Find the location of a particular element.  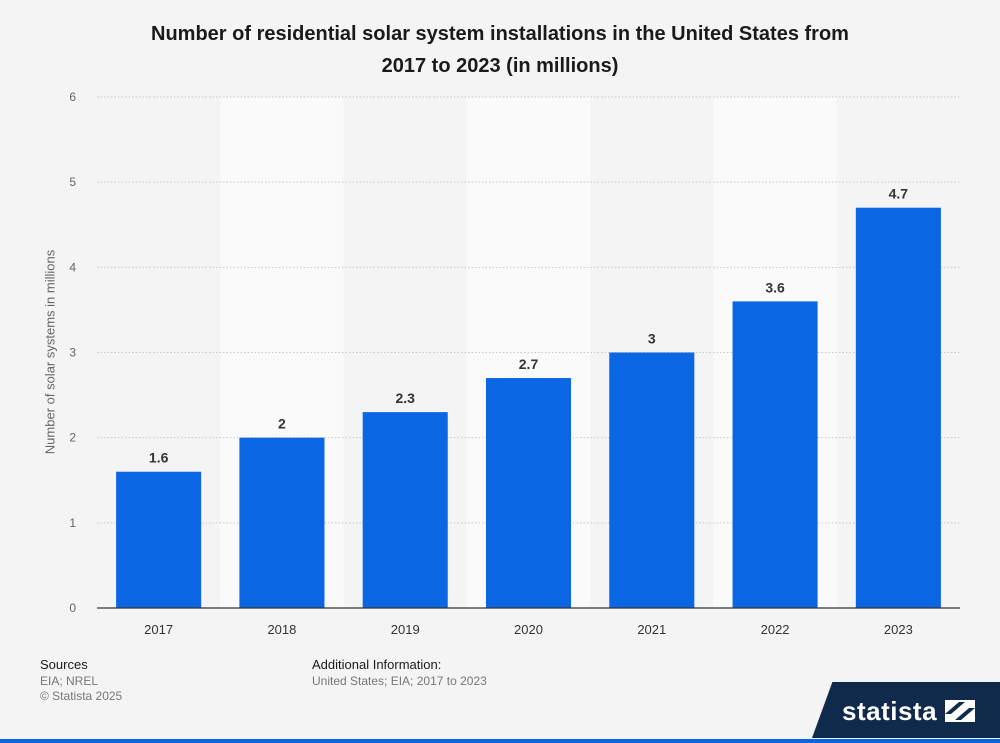

x-tick-label: 2023 is located at coordinates (898, 629).